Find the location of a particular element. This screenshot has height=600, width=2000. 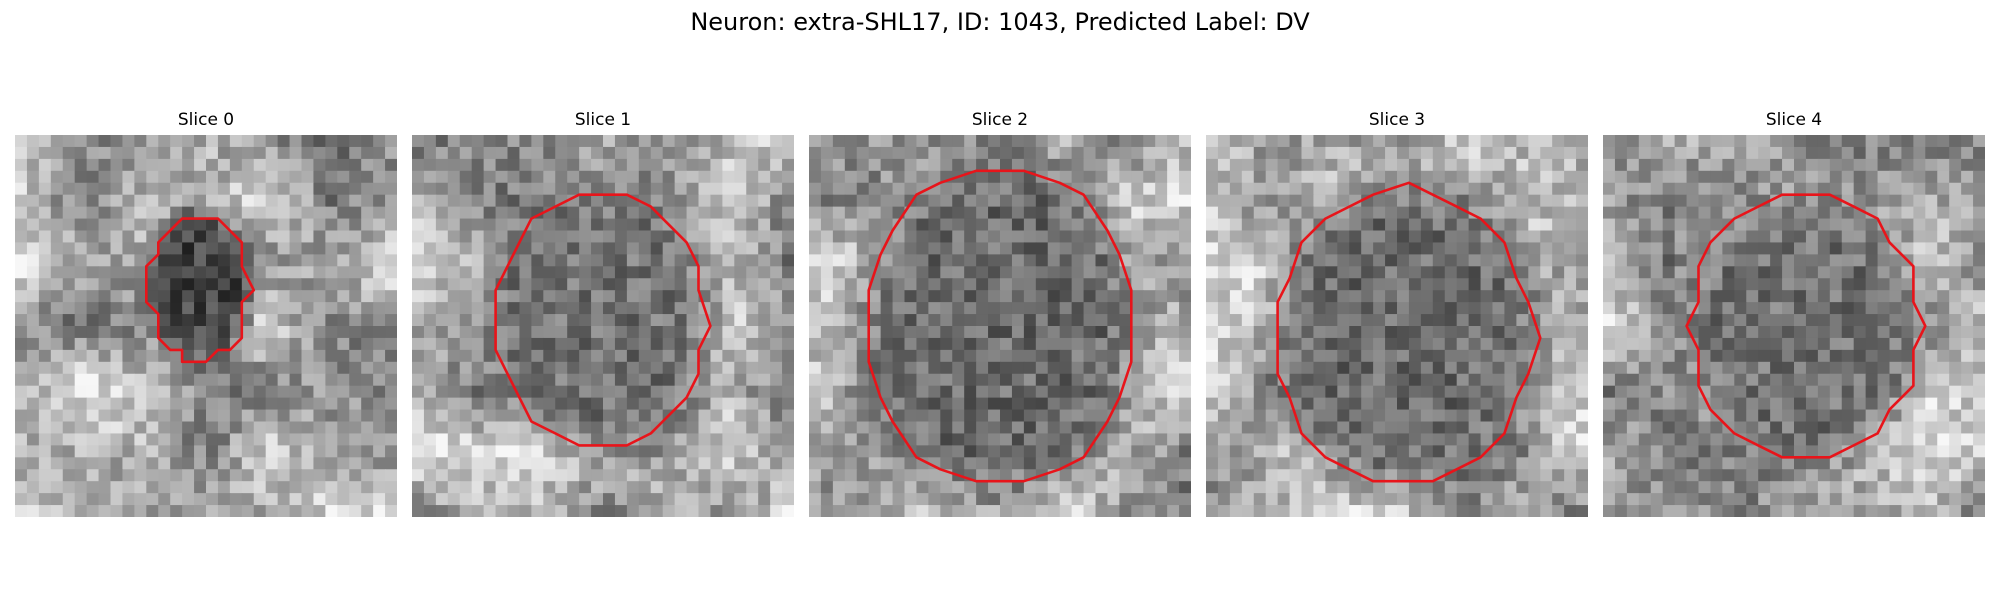

slice-panel-3: Slice 3 is located at coordinates (1397, 312).